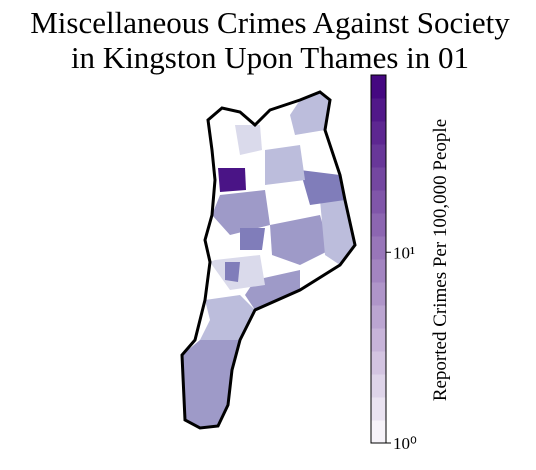 This screenshot has width=536, height=470. I want to click on title-line: in Kingston Upon Thames in 01, so click(270, 57).